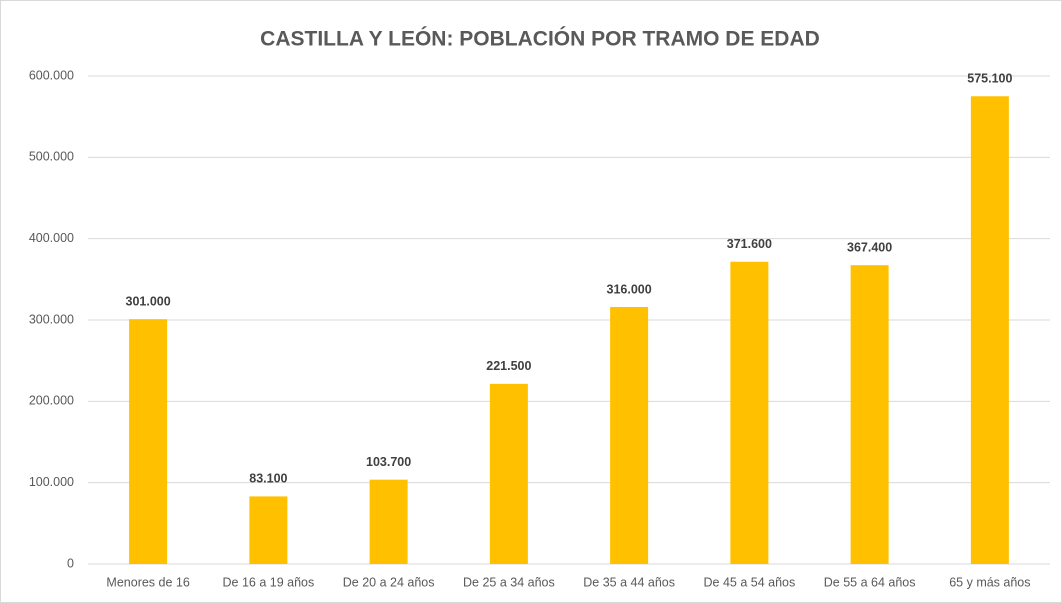 This screenshot has height=603, width=1062. I want to click on y-tick-label: 600.000, so click(51, 75).